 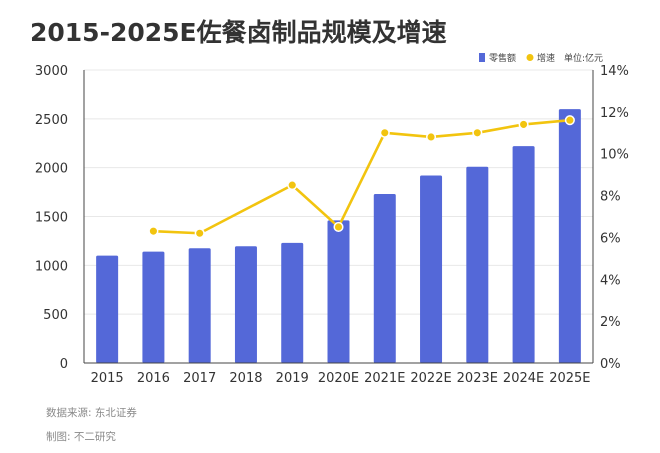 What do you see at coordinates (153, 231) in the screenshot?
I see `growth-point-2016` at bounding box center [153, 231].